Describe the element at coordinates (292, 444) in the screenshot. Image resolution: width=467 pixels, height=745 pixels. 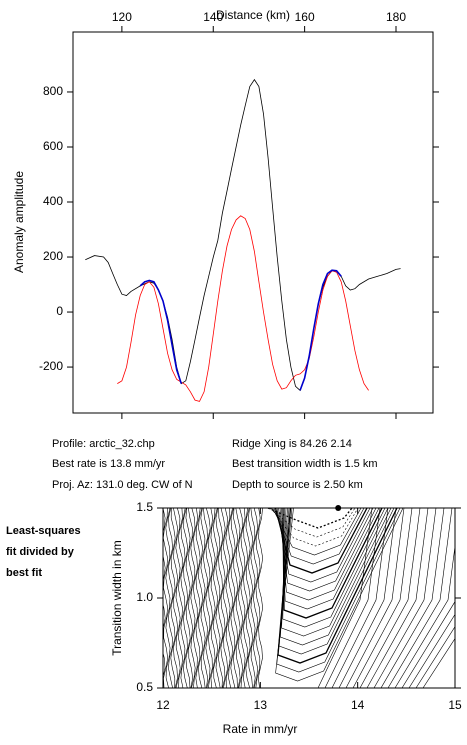
I see `annotation: Ridge Xing is 84.26 2.14` at that location.